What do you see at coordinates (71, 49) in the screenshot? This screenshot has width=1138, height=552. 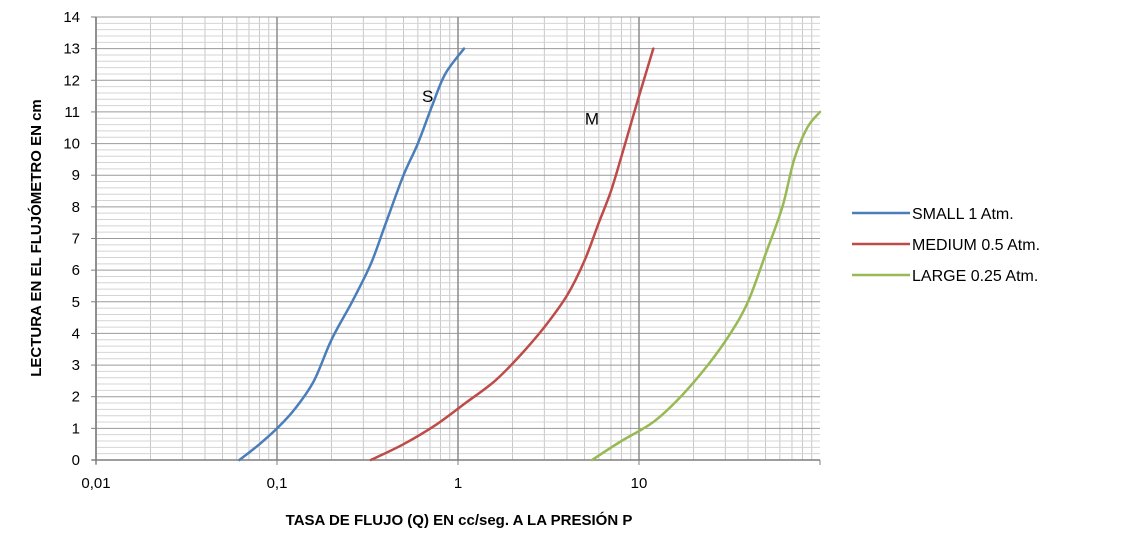 I see `y-tick-label: 13` at bounding box center [71, 49].